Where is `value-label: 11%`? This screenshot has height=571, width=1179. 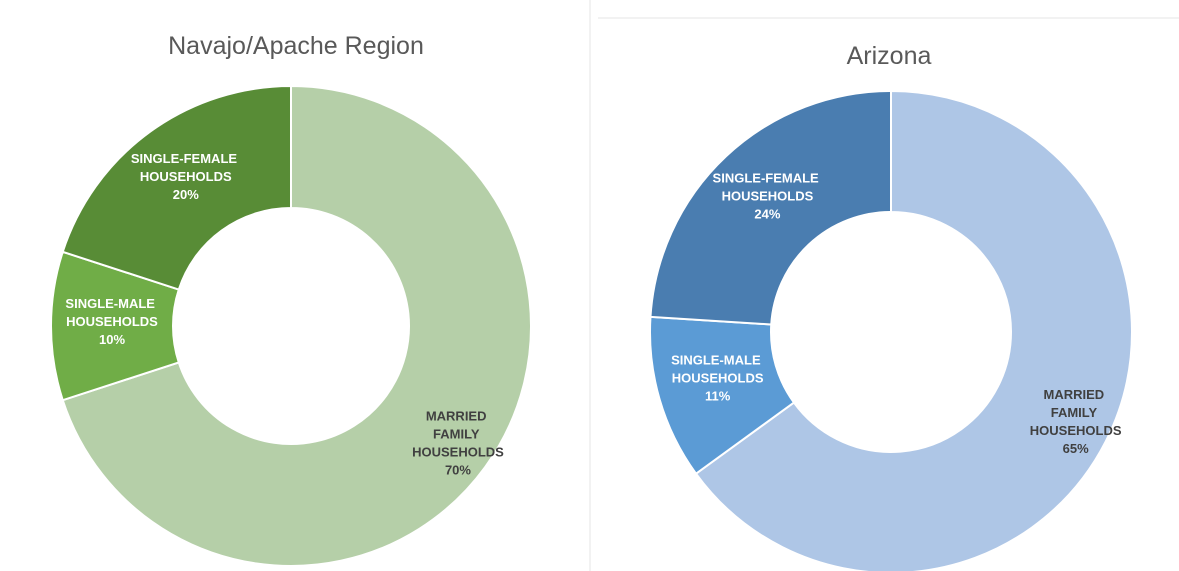
value-label: 11% is located at coordinates (718, 395).